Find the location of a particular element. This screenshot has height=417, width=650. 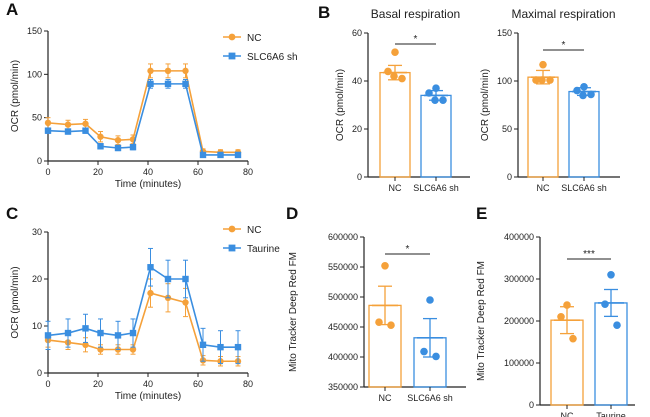

legend-label: NC is located at coordinates (254, 38).